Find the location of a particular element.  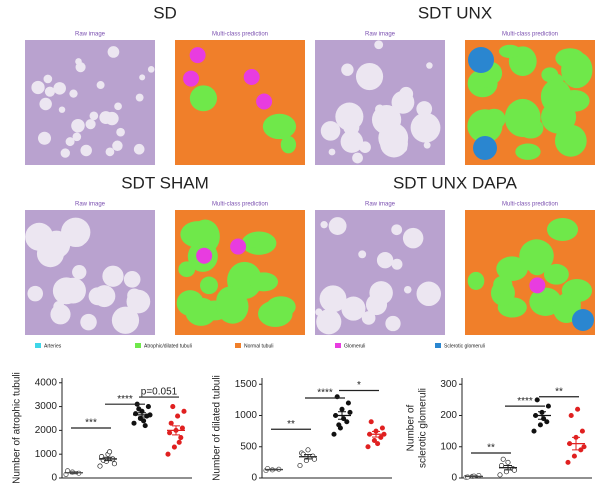

significance-label: p=0.051 is located at coordinates (159, 392).